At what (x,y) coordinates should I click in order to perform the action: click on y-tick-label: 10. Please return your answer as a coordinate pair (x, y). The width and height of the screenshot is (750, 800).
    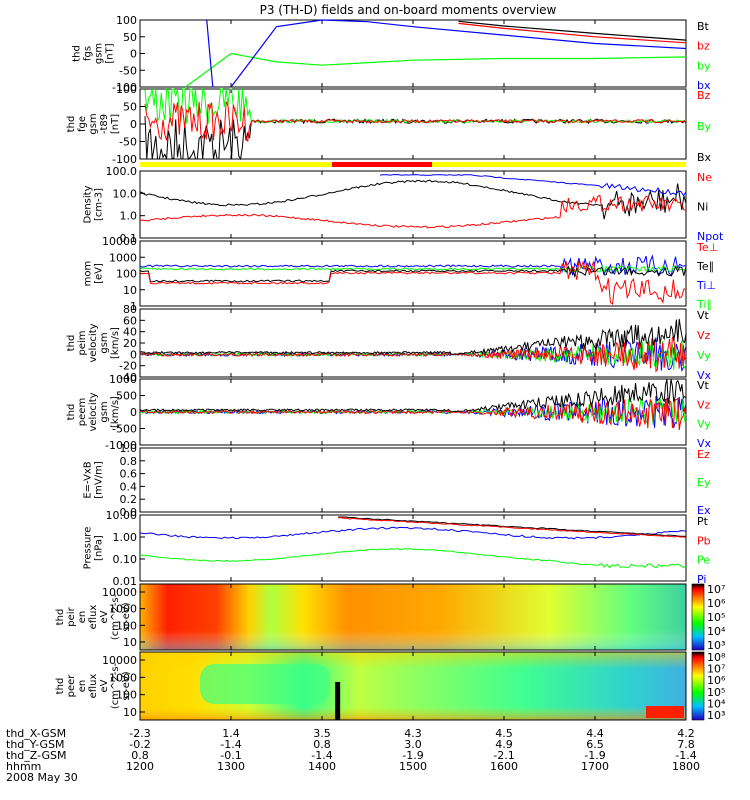
    Looking at the image, I should click on (130, 290).